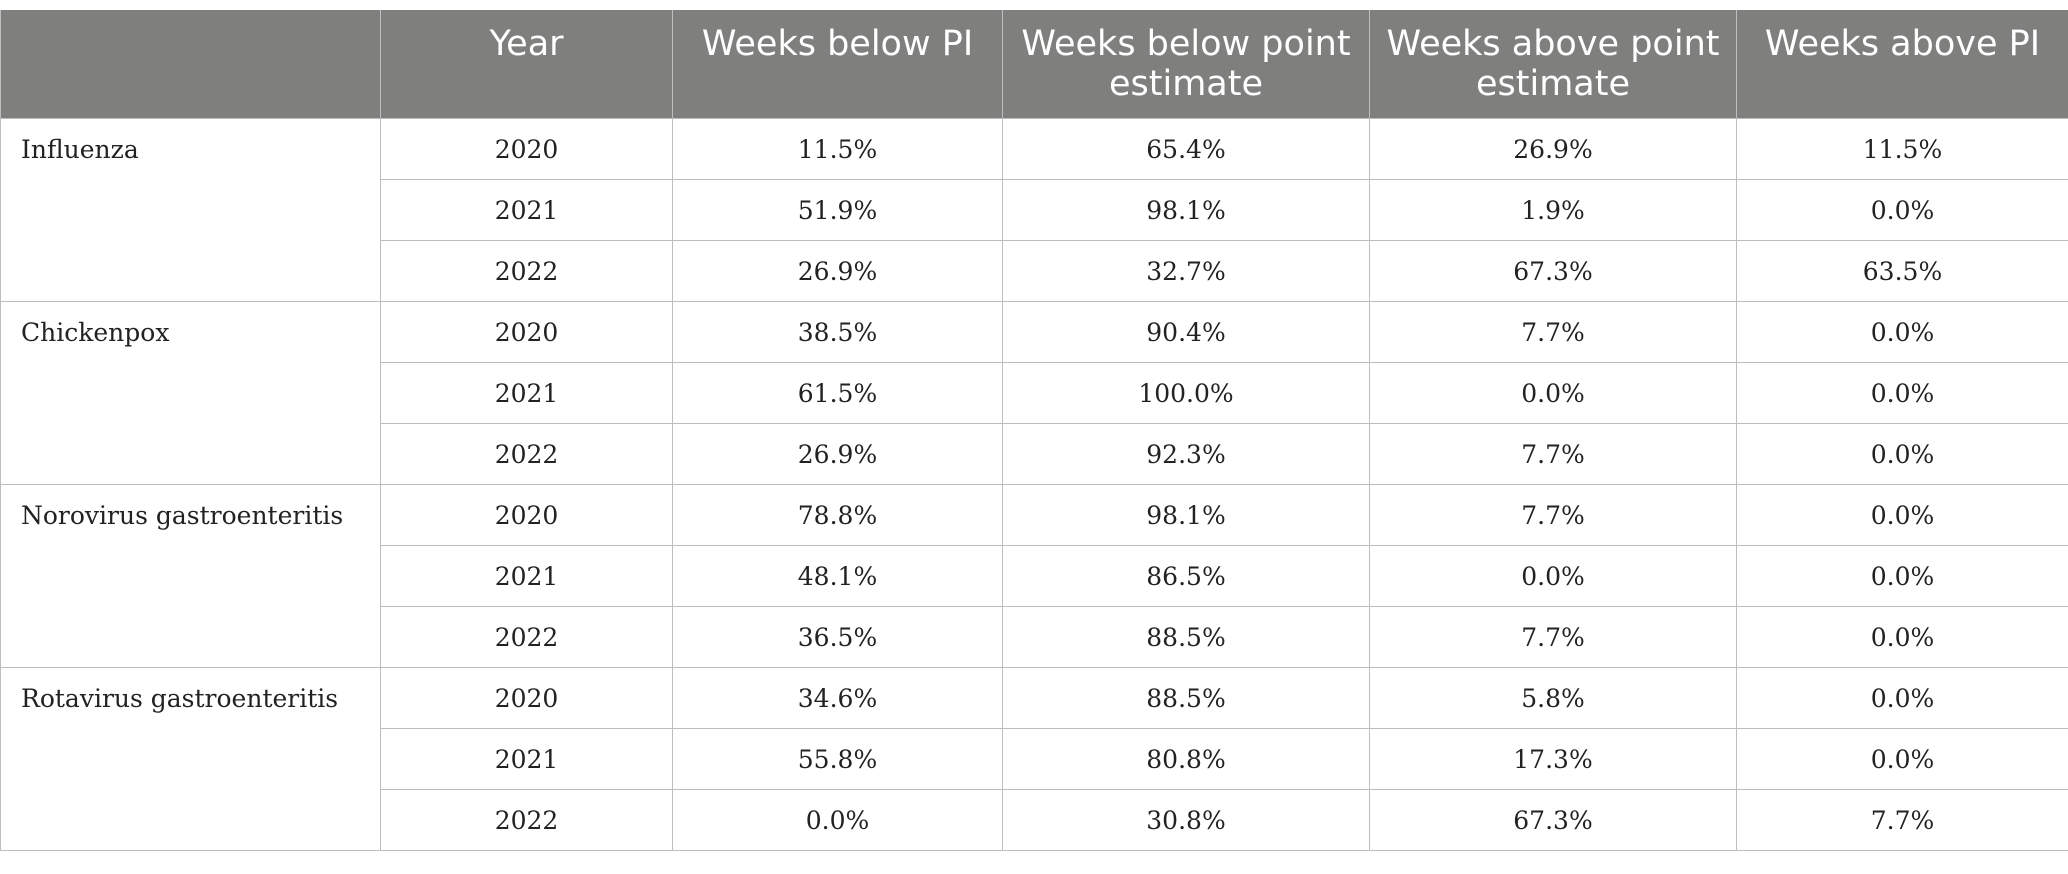 The height and width of the screenshot is (874, 2068). What do you see at coordinates (1902, 64) in the screenshot?
I see `header-cell-weeks-above-pi: Weeks above PI` at bounding box center [1902, 64].